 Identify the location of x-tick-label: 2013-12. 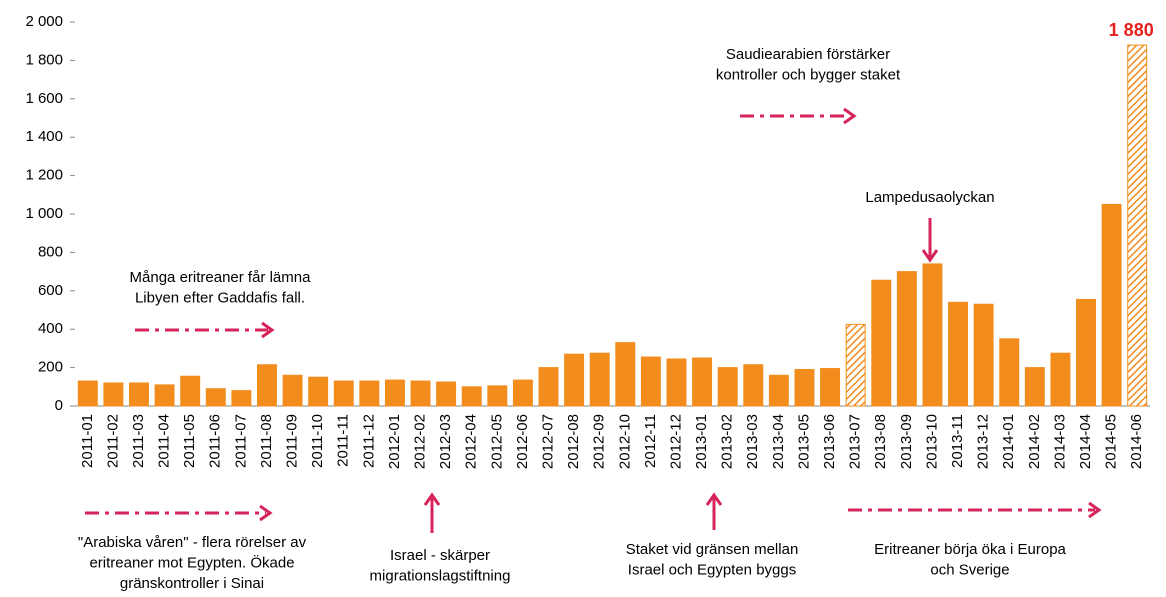
(983, 441).